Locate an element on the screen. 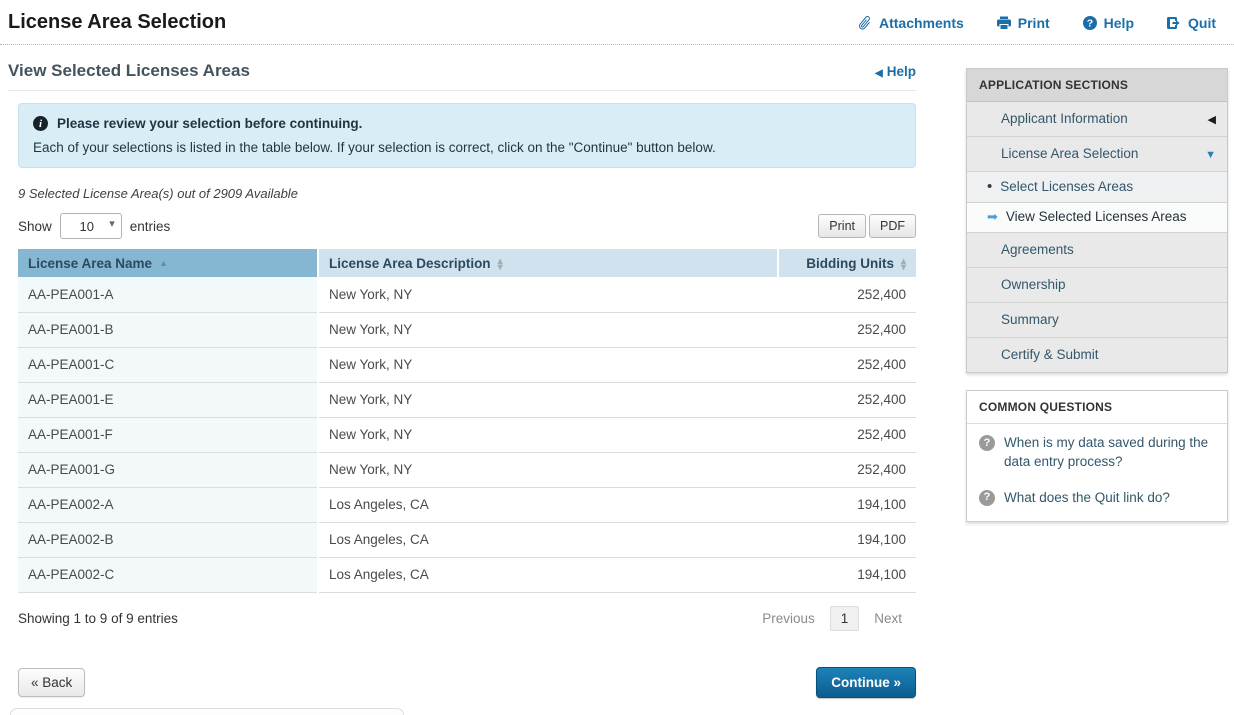 Image resolution: width=1234 pixels, height=715 pixels. application-sections-header: APPLICATION SECTIONS is located at coordinates (1097, 85).